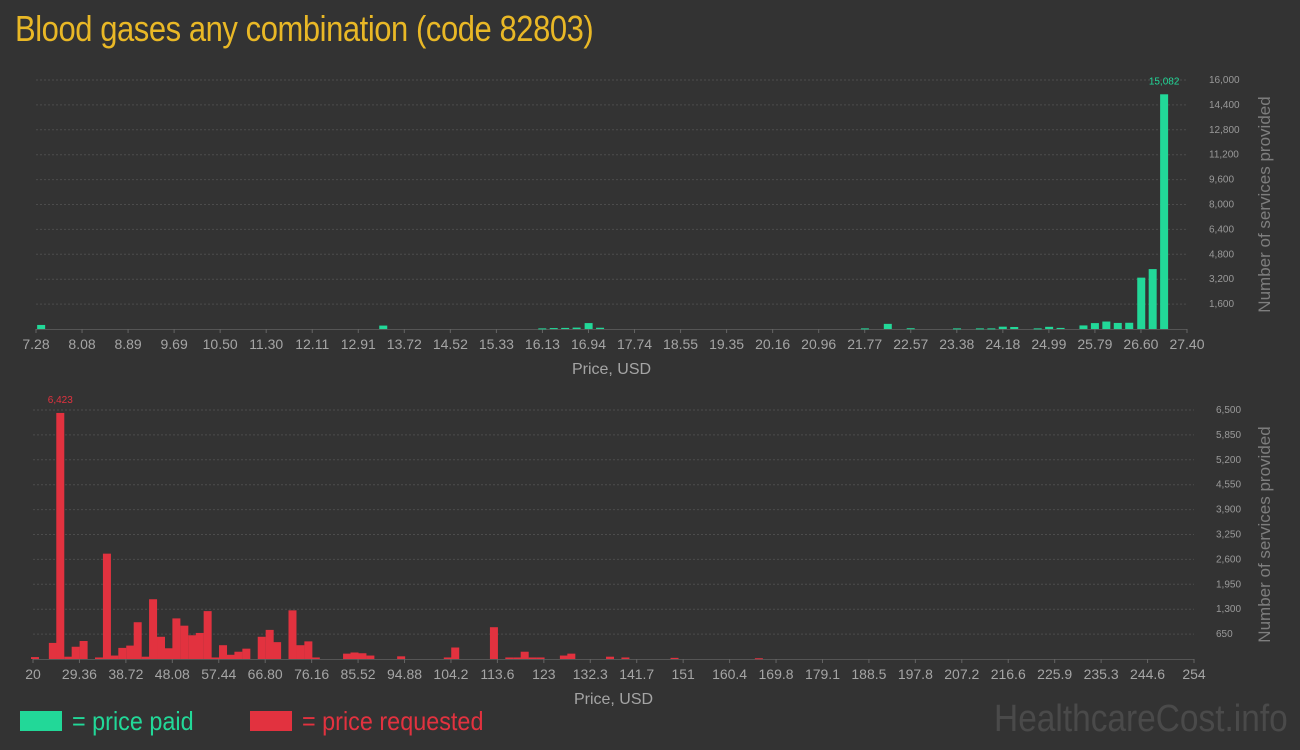 The width and height of the screenshot is (1300, 750). What do you see at coordinates (1221, 205) in the screenshot?
I see `y-tick-label: 8,000` at bounding box center [1221, 205].